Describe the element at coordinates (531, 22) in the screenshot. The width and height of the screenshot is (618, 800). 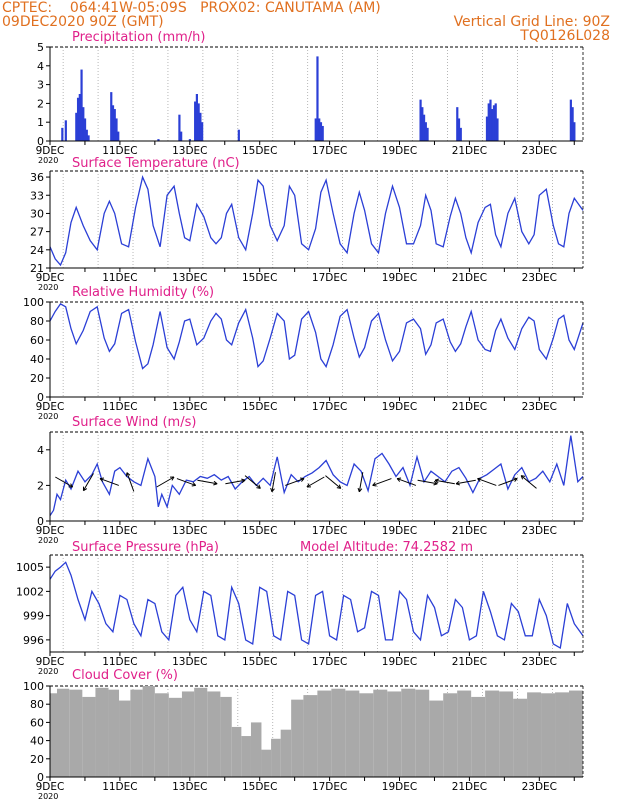
I see `header-grid-line: Vertical Grid Line: 90Z` at that location.